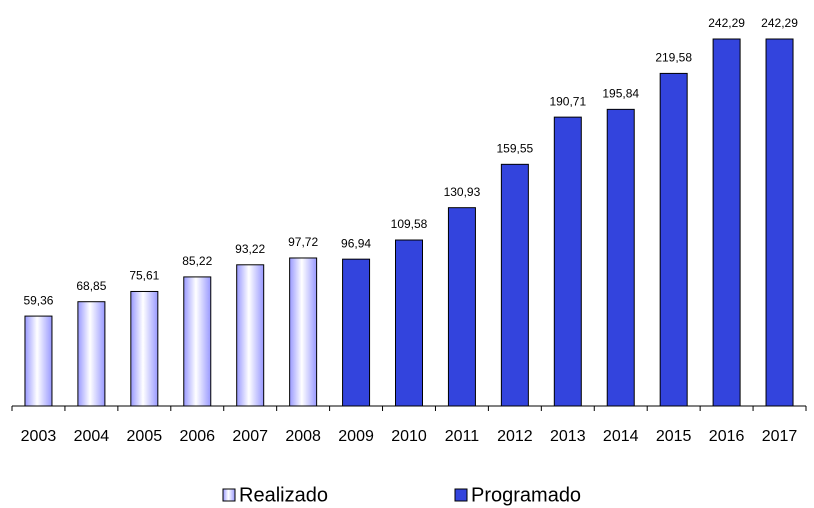  I want to click on x-tick-label: 2009, so click(356, 436).